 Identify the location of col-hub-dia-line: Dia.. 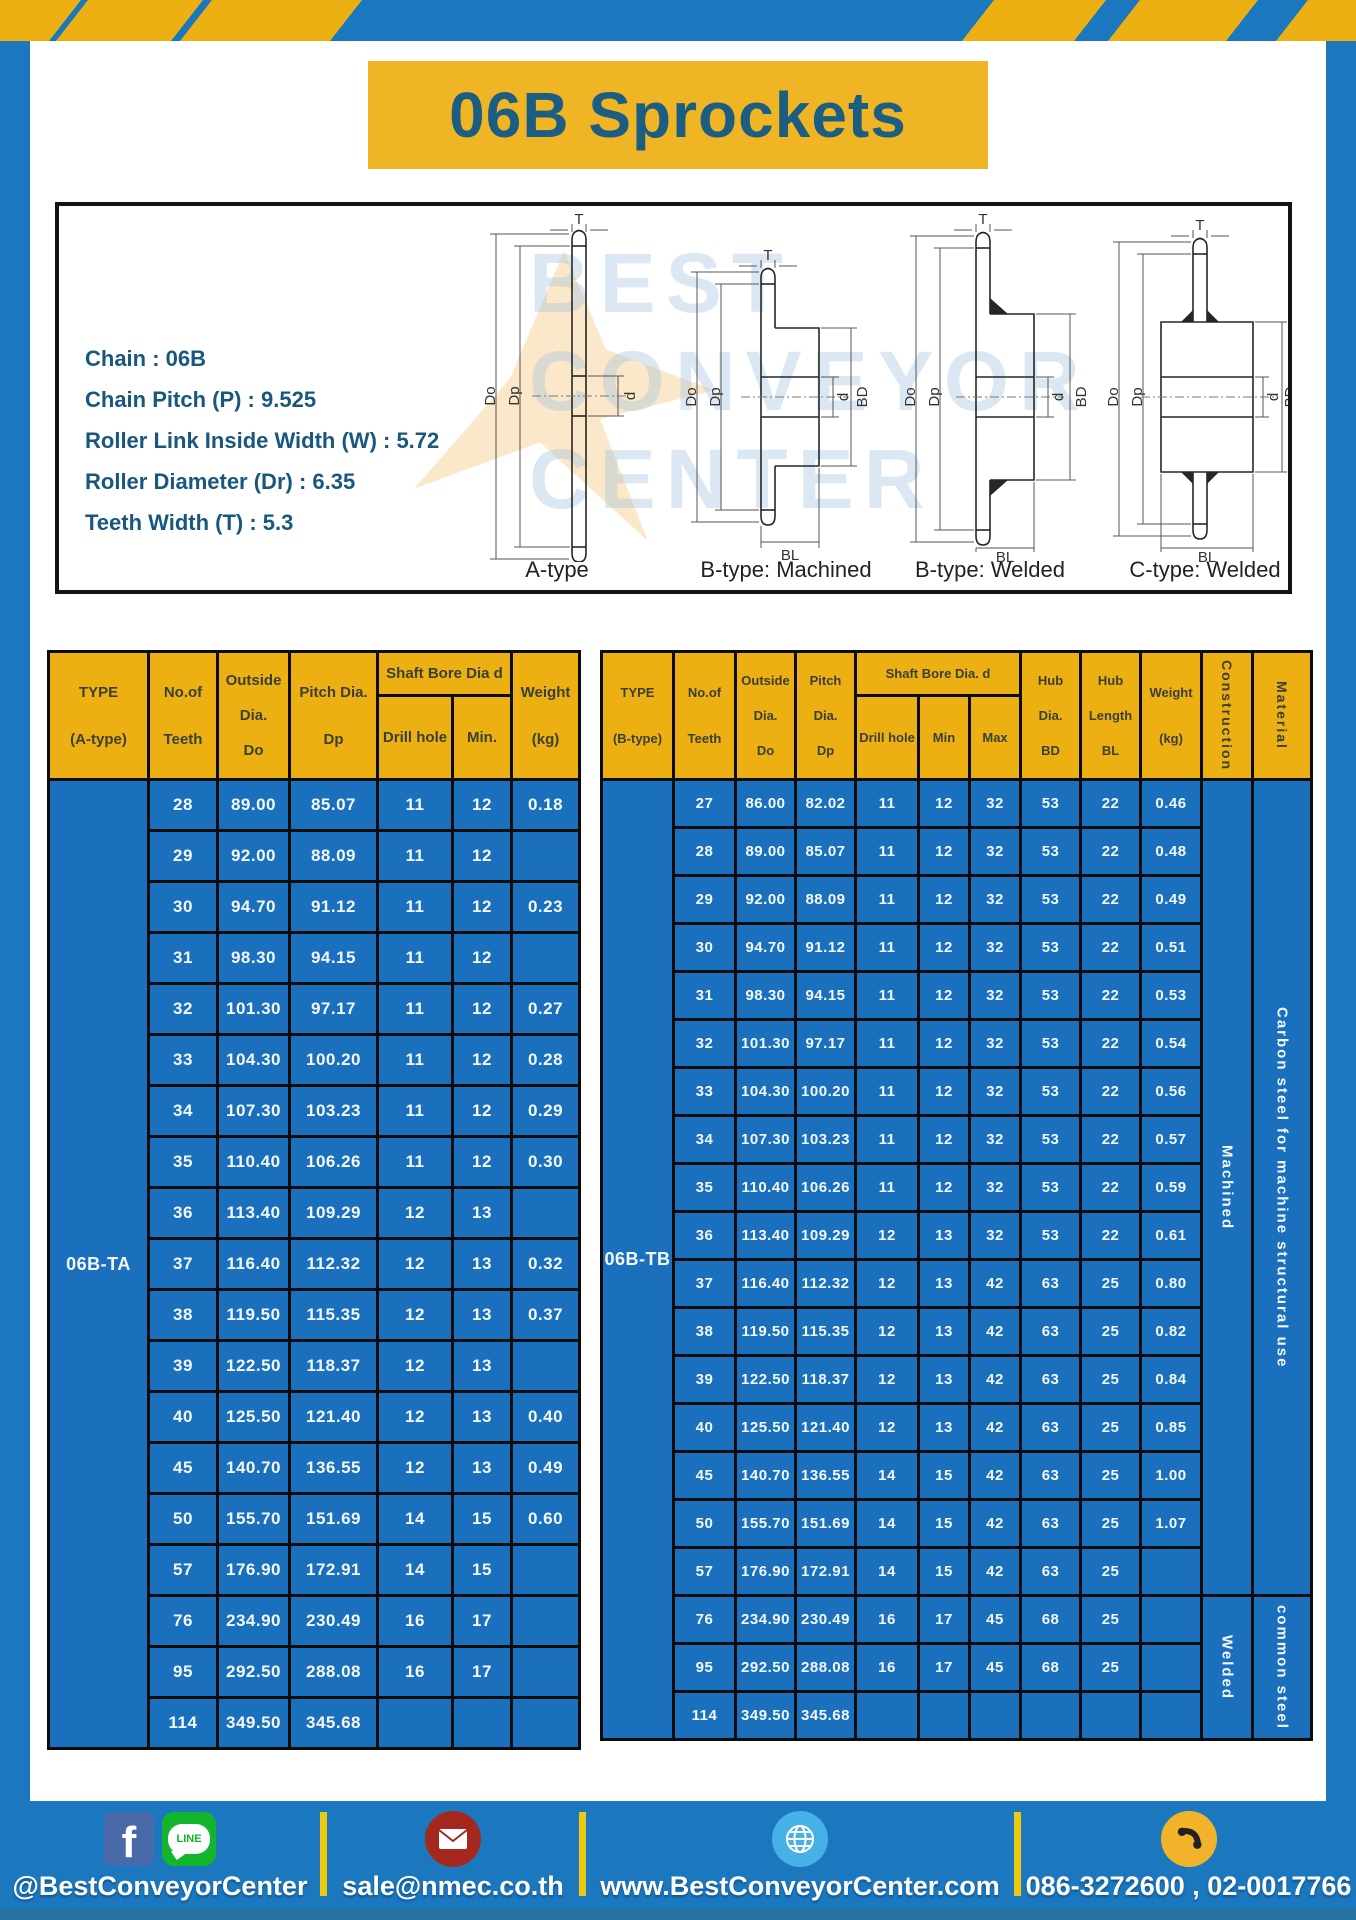
(1050, 715).